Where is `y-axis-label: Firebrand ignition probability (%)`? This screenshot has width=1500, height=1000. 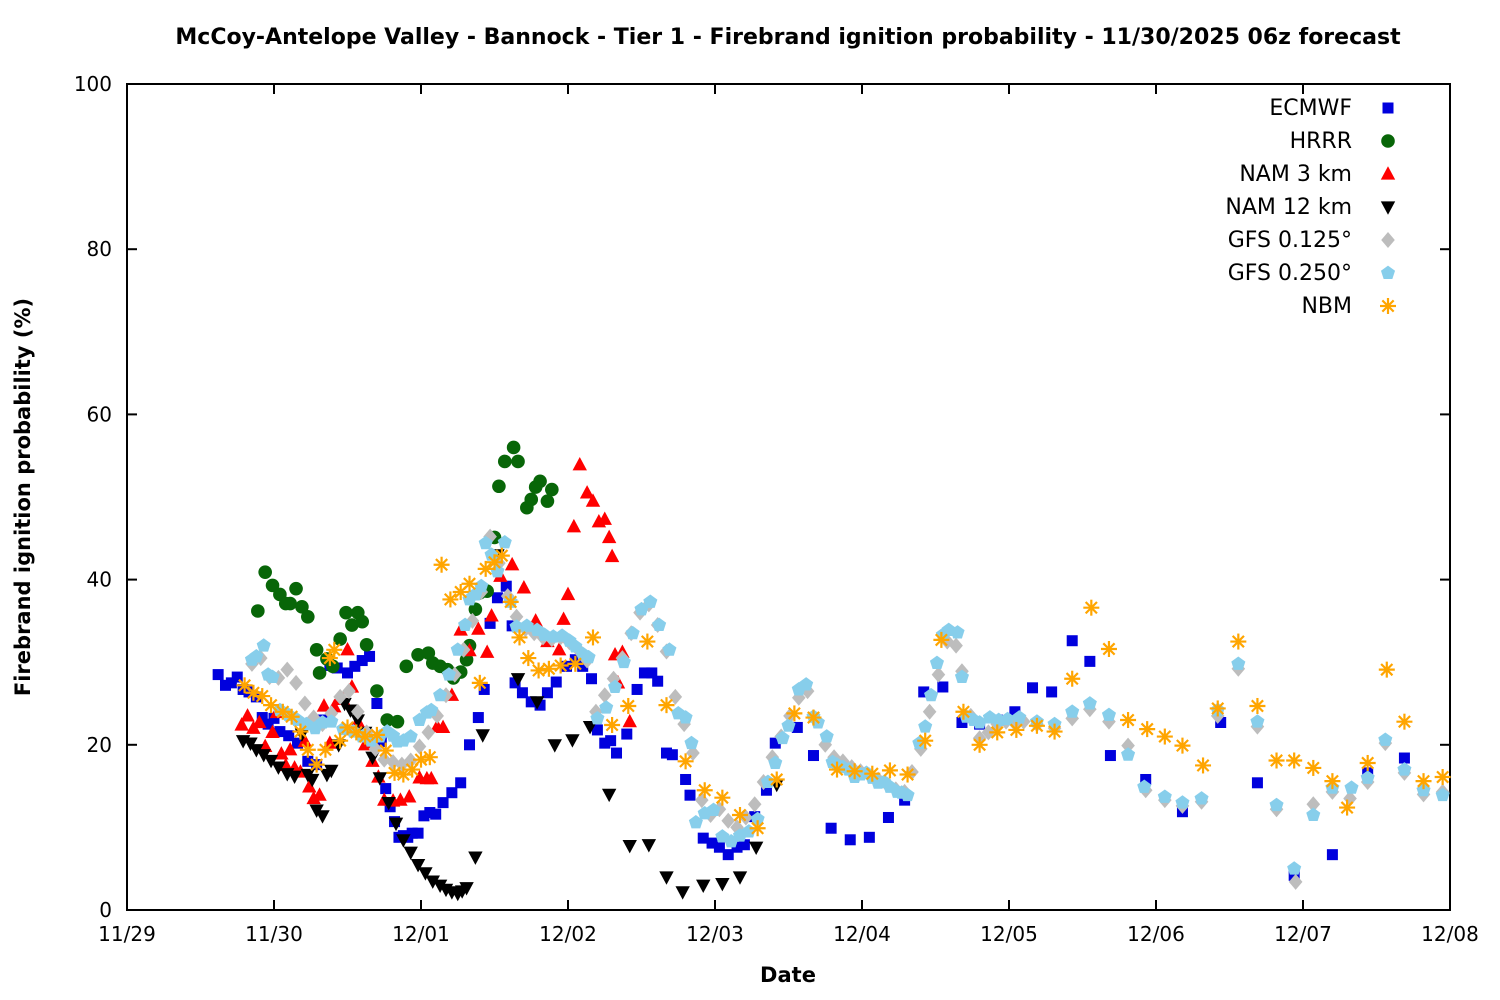
y-axis-label: Firebrand ignition probability (%) is located at coordinates (23, 497).